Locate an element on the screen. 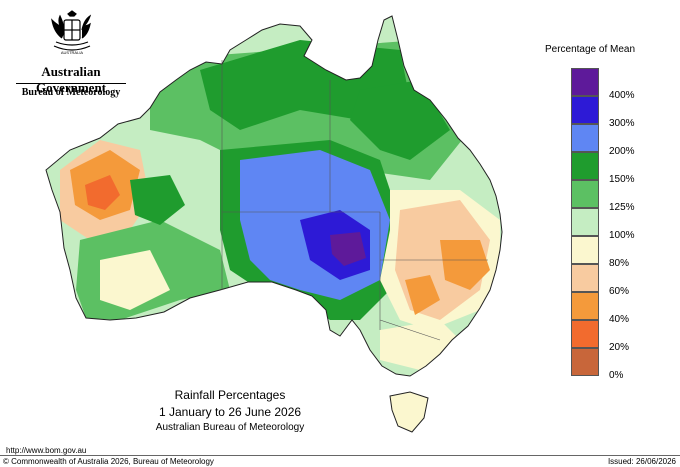 This screenshot has width=680, height=467. legend-label-0: 0% is located at coordinates (616, 375).